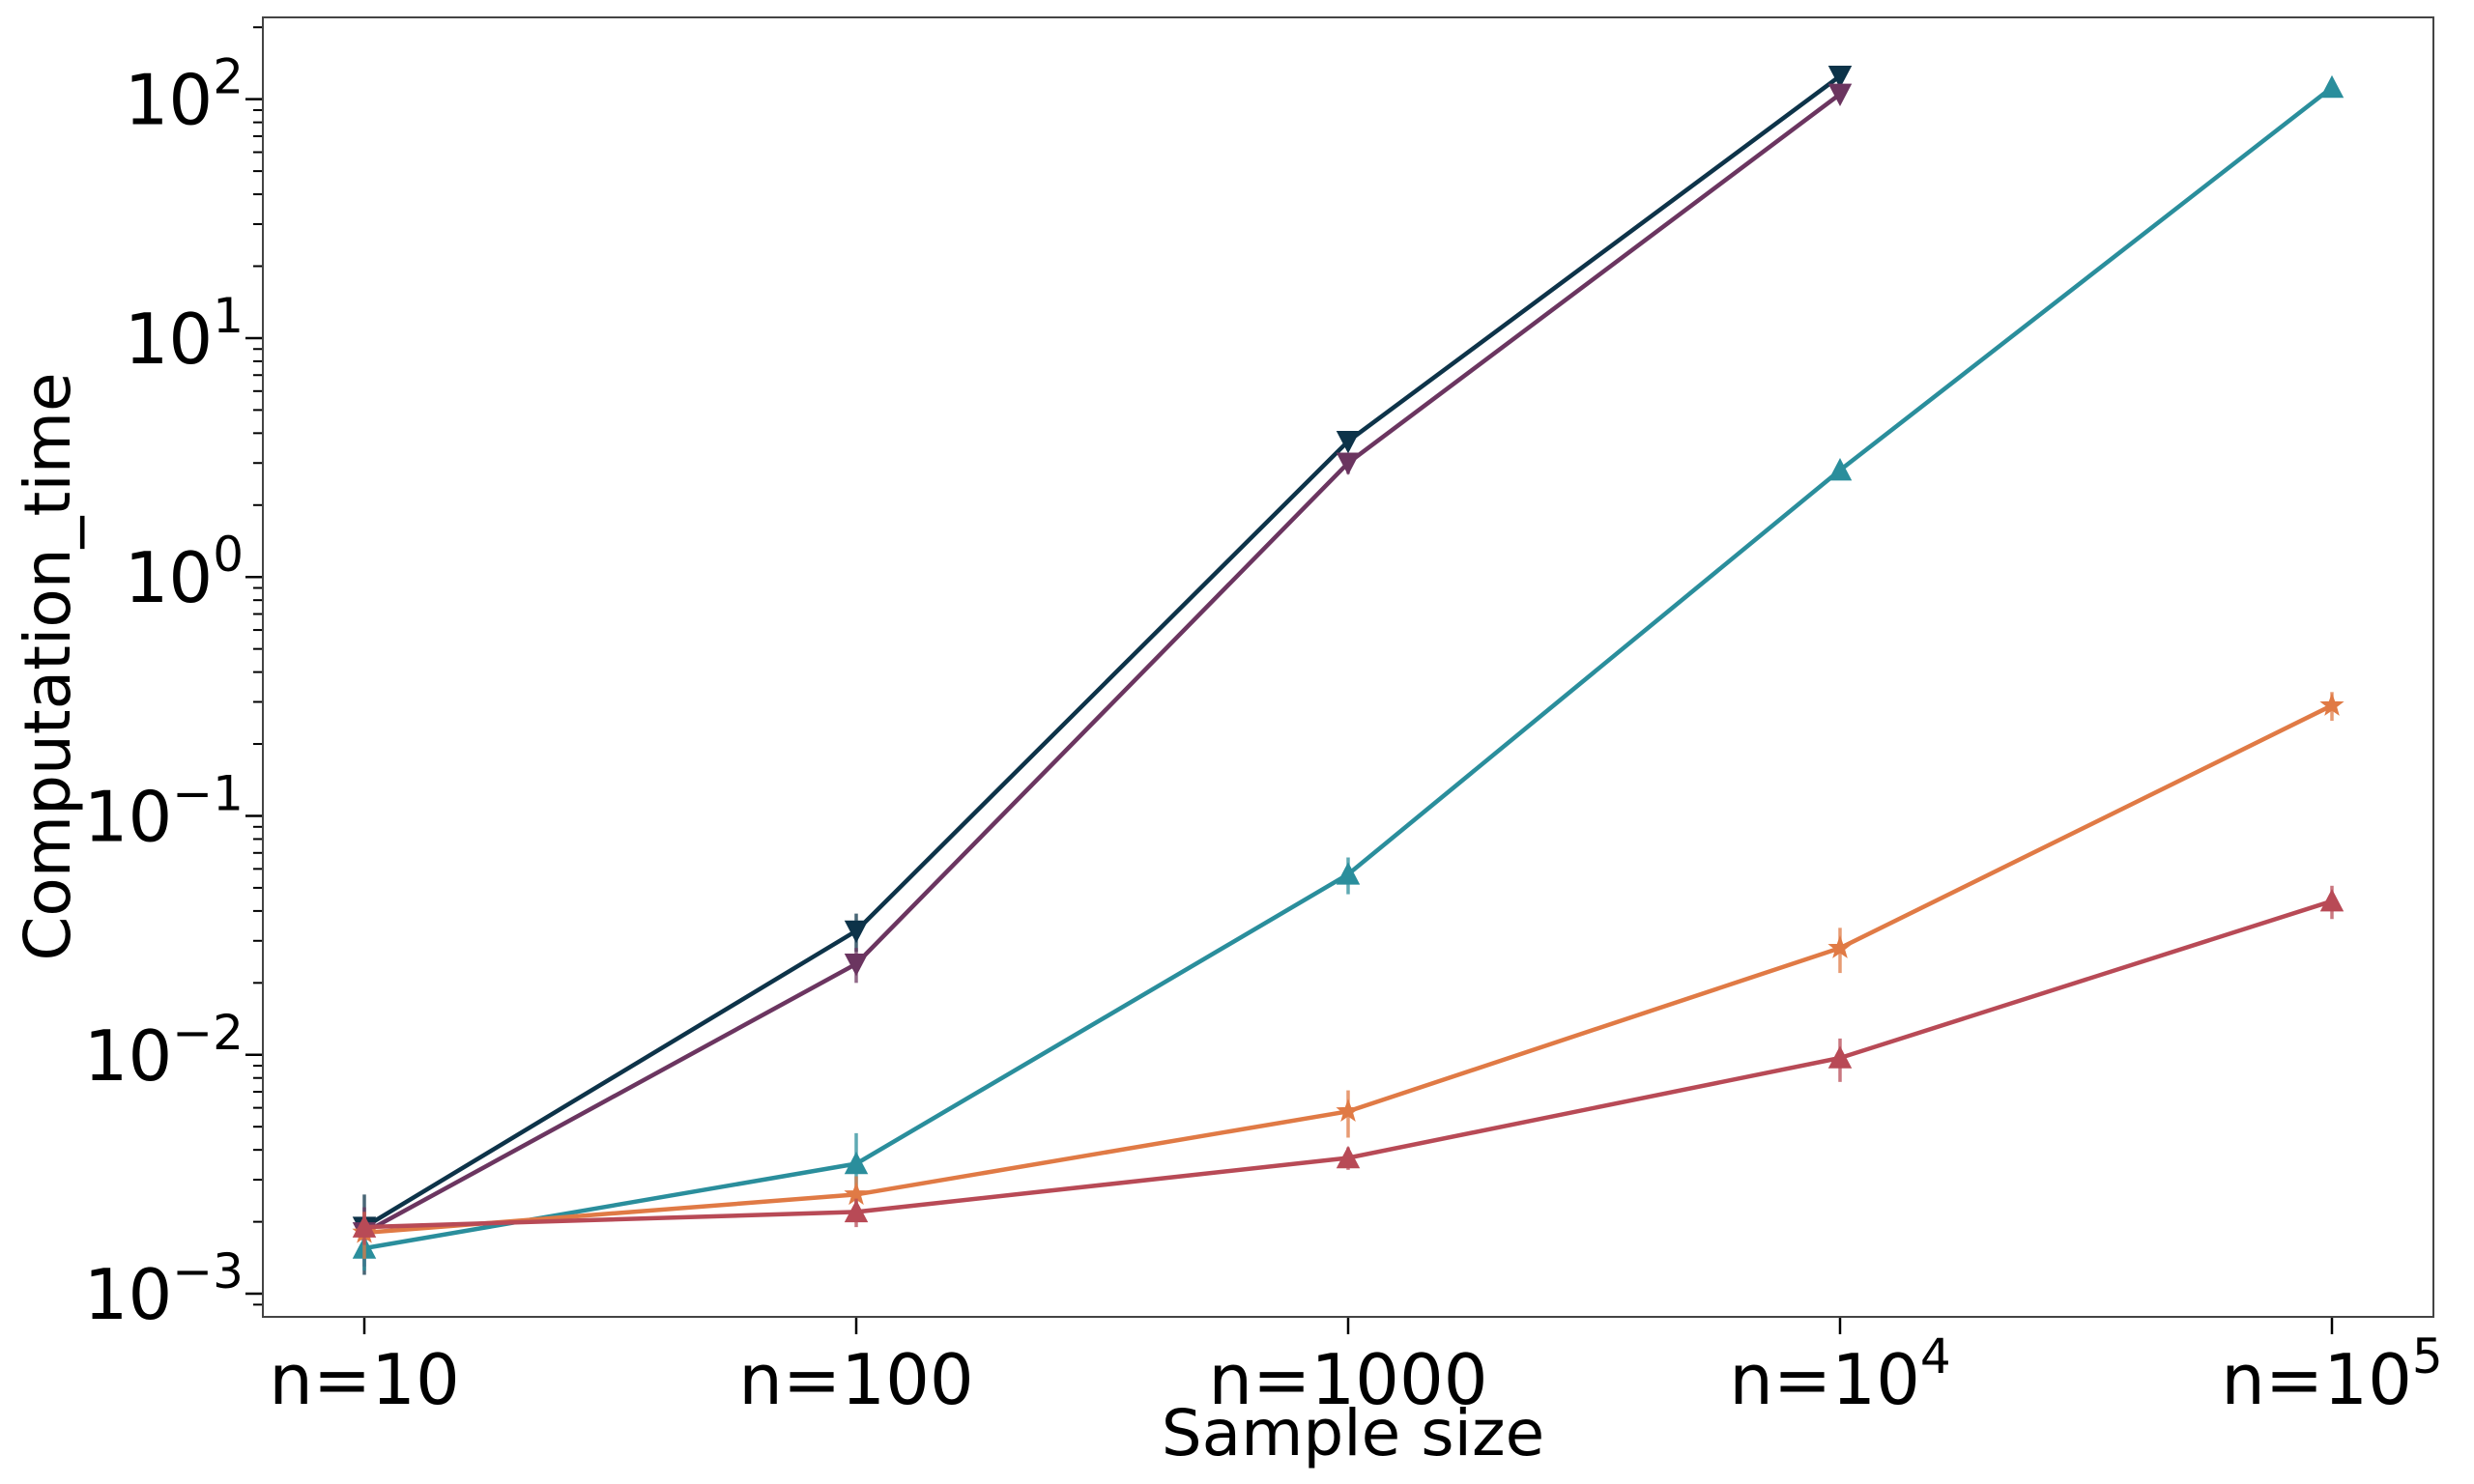 The width and height of the screenshot is (2474, 1484). I want to click on x-axis-label: Sample size, so click(1353, 1433).